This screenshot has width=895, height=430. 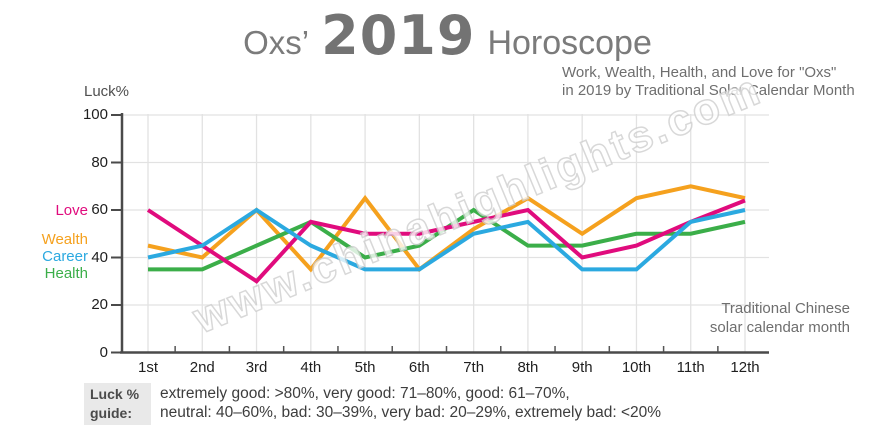 What do you see at coordinates (99, 257) in the screenshot?
I see `y-tick-label: 40` at bounding box center [99, 257].